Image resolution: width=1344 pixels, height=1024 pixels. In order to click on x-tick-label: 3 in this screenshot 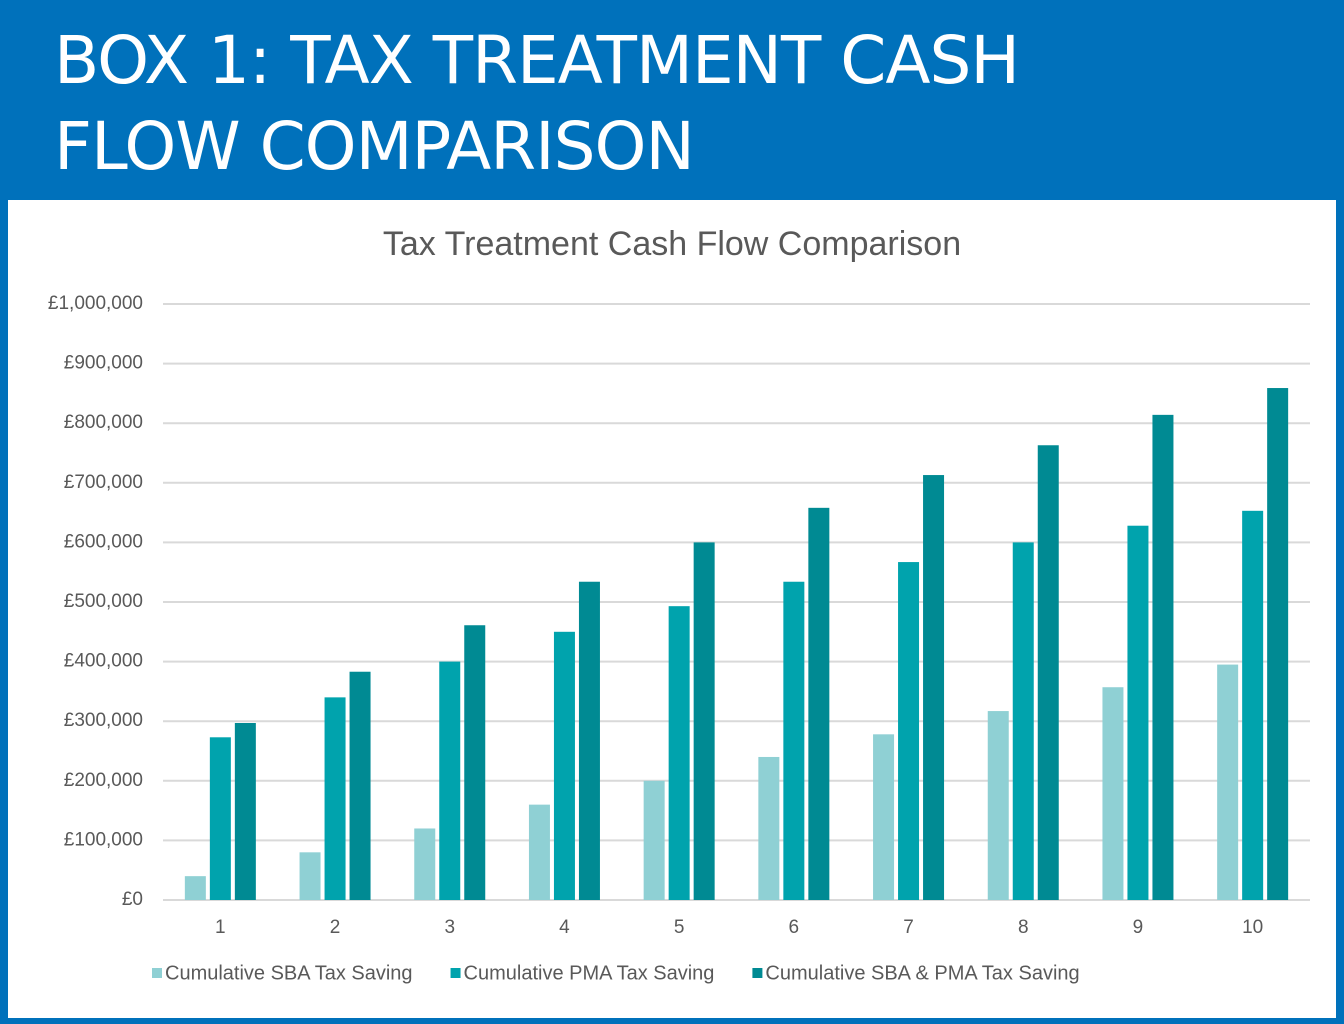, I will do `click(449, 927)`.